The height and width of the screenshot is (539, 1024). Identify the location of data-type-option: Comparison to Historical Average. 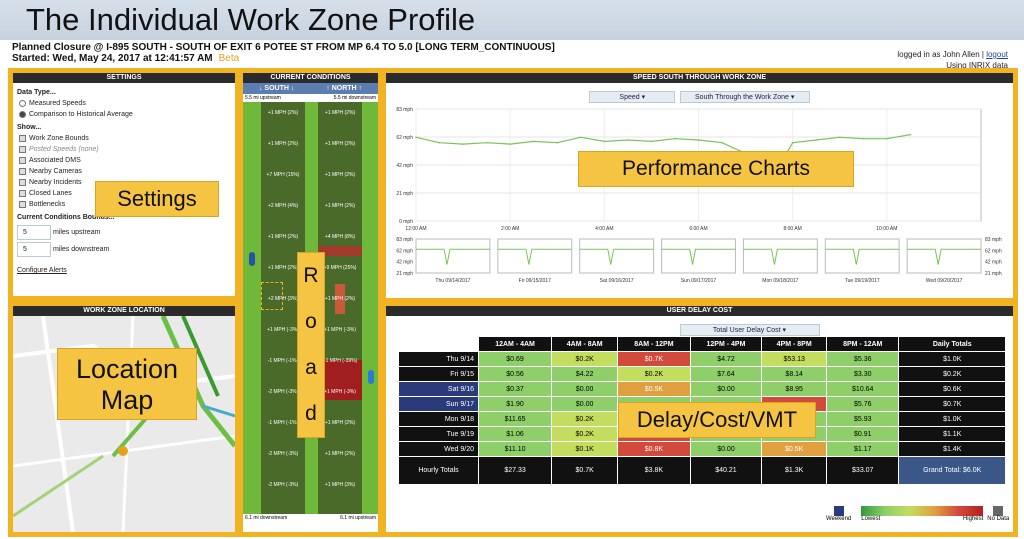
(125, 114).